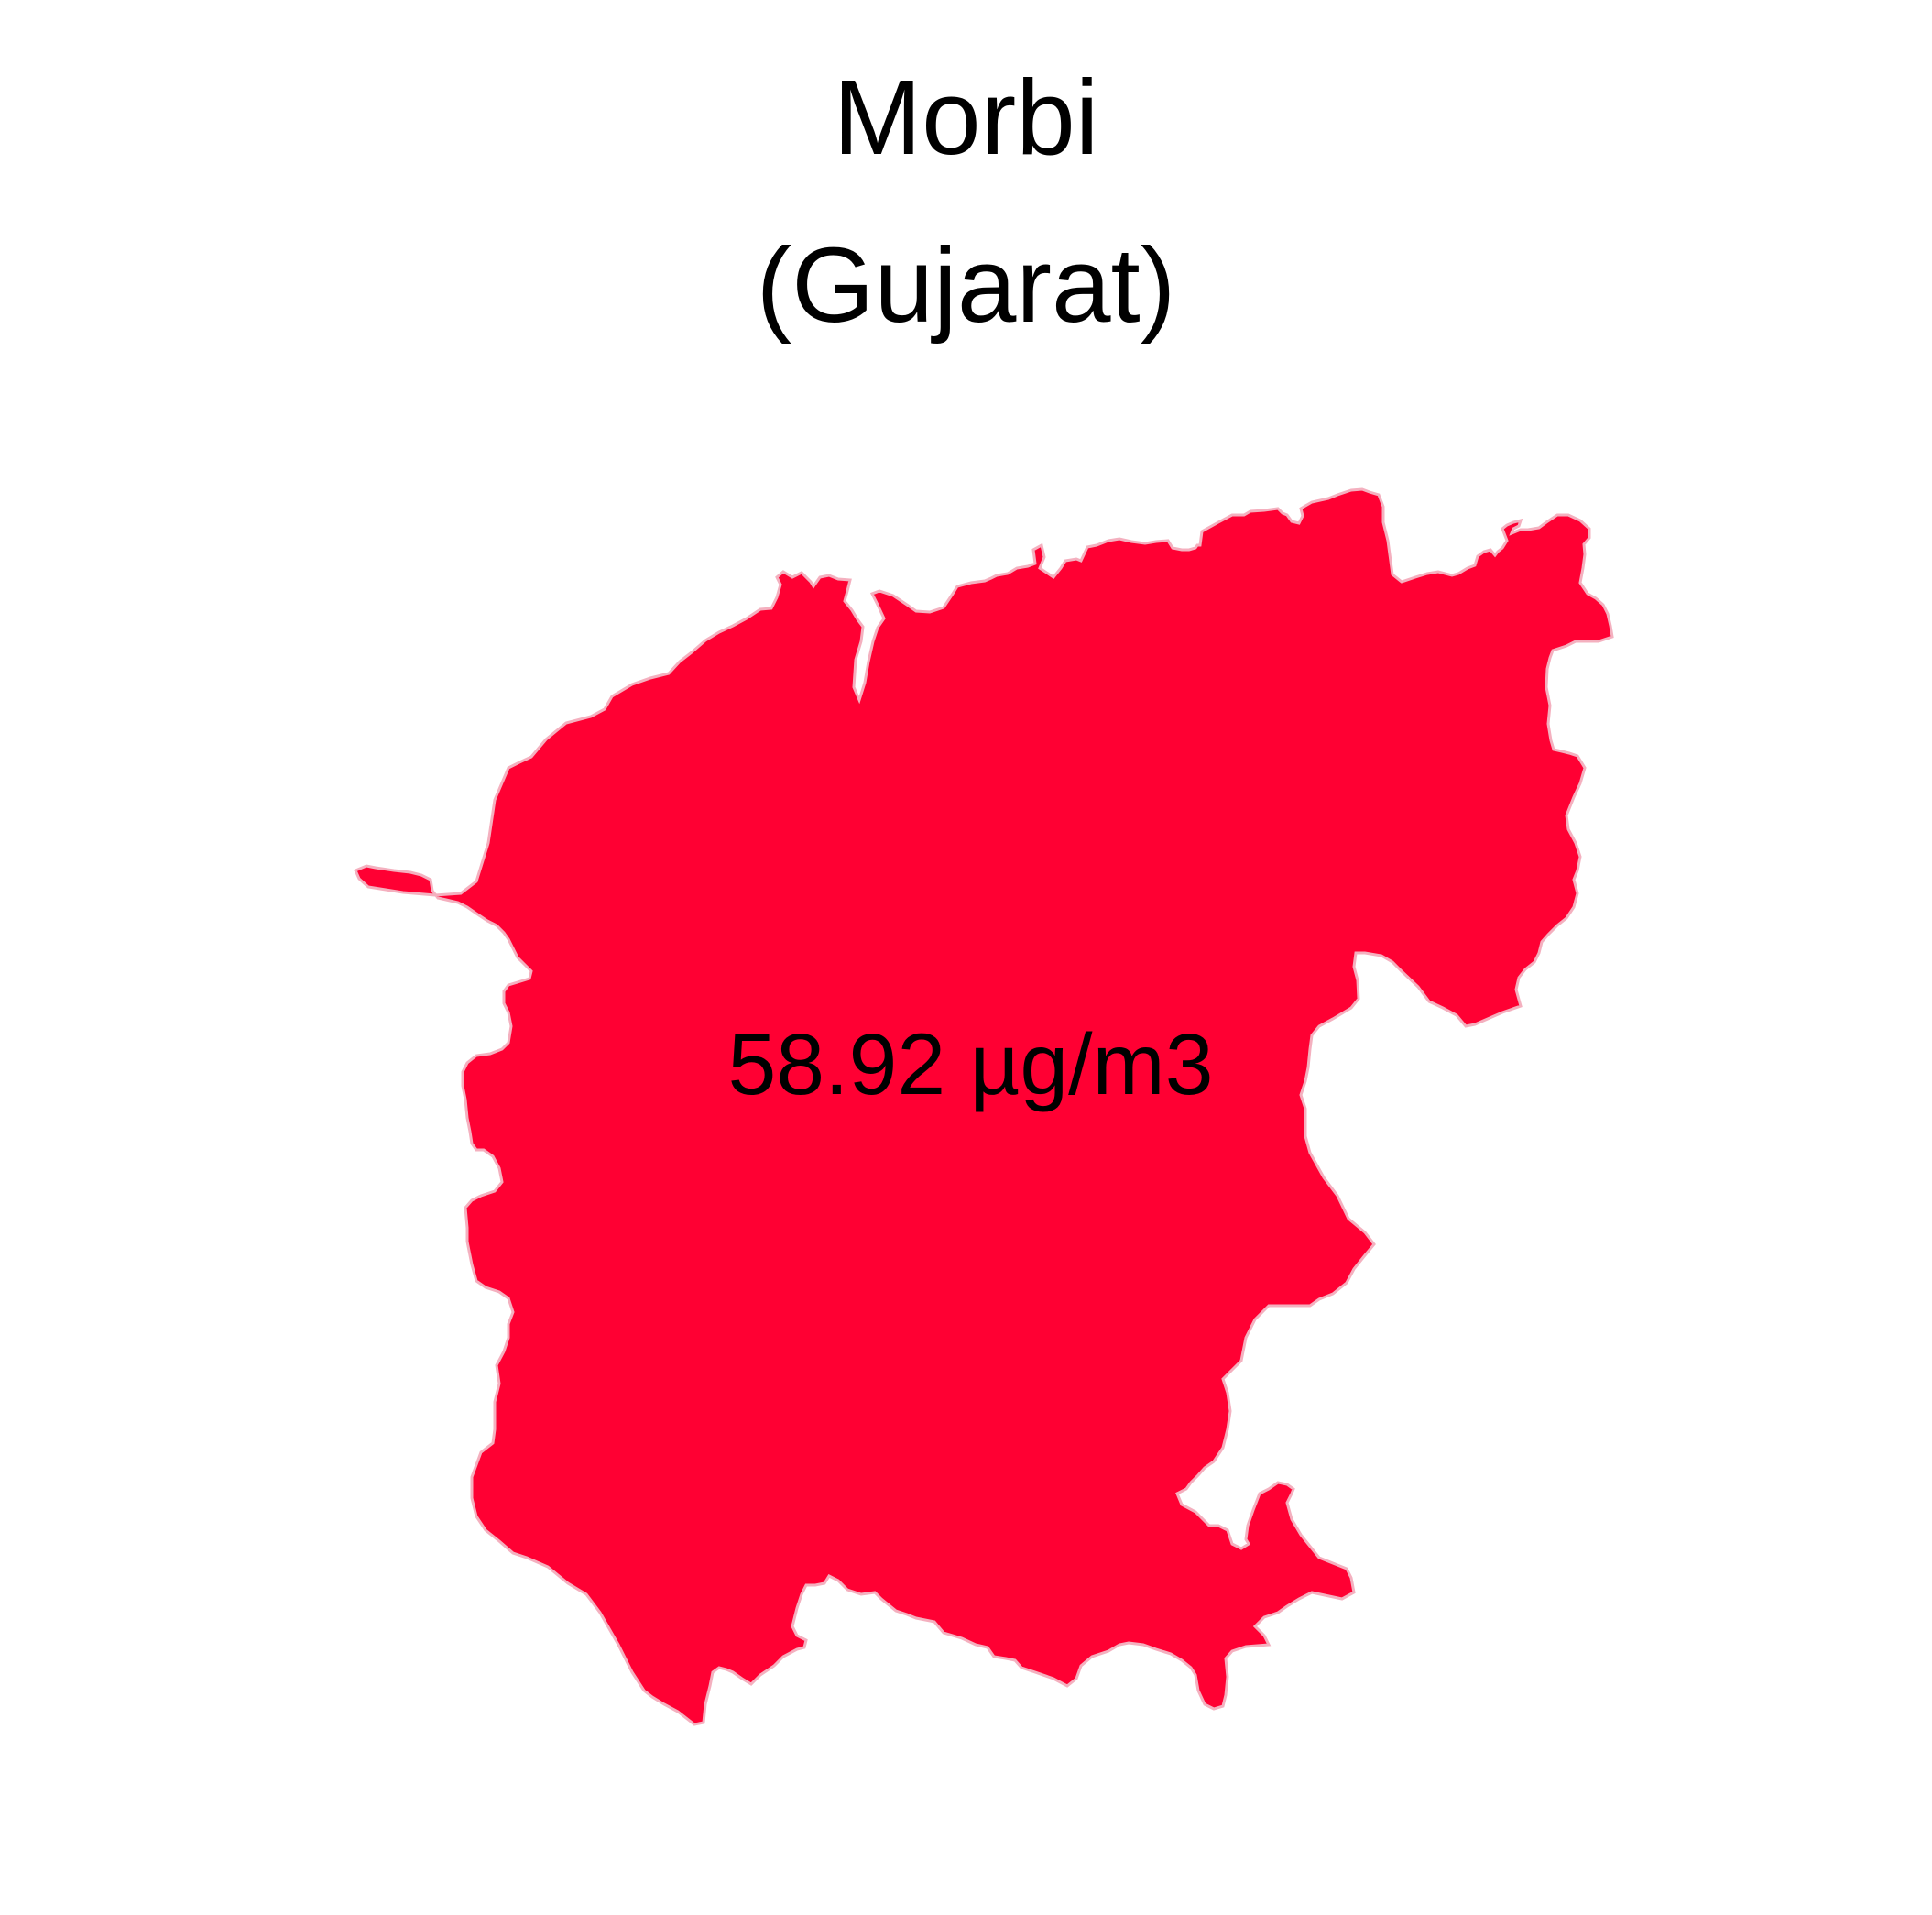 The width and height of the screenshot is (1932, 1915). What do you see at coordinates (966, 285) in the screenshot?
I see `map-subtitle: (Gujarat)` at bounding box center [966, 285].